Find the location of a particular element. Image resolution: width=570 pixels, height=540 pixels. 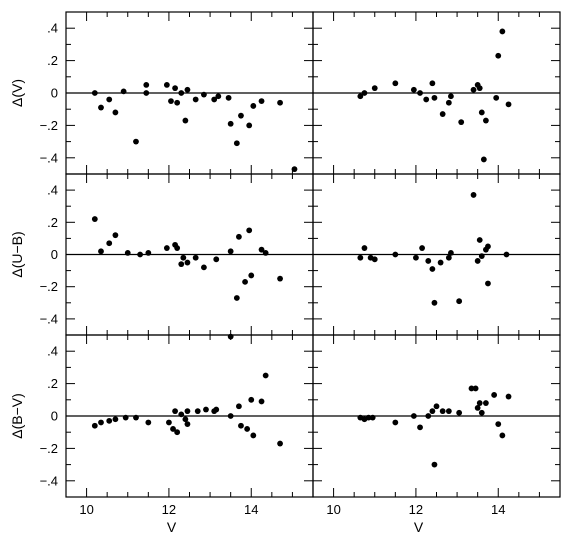

y-axis-label: Δ(U−B) is located at coordinates (17, 254).